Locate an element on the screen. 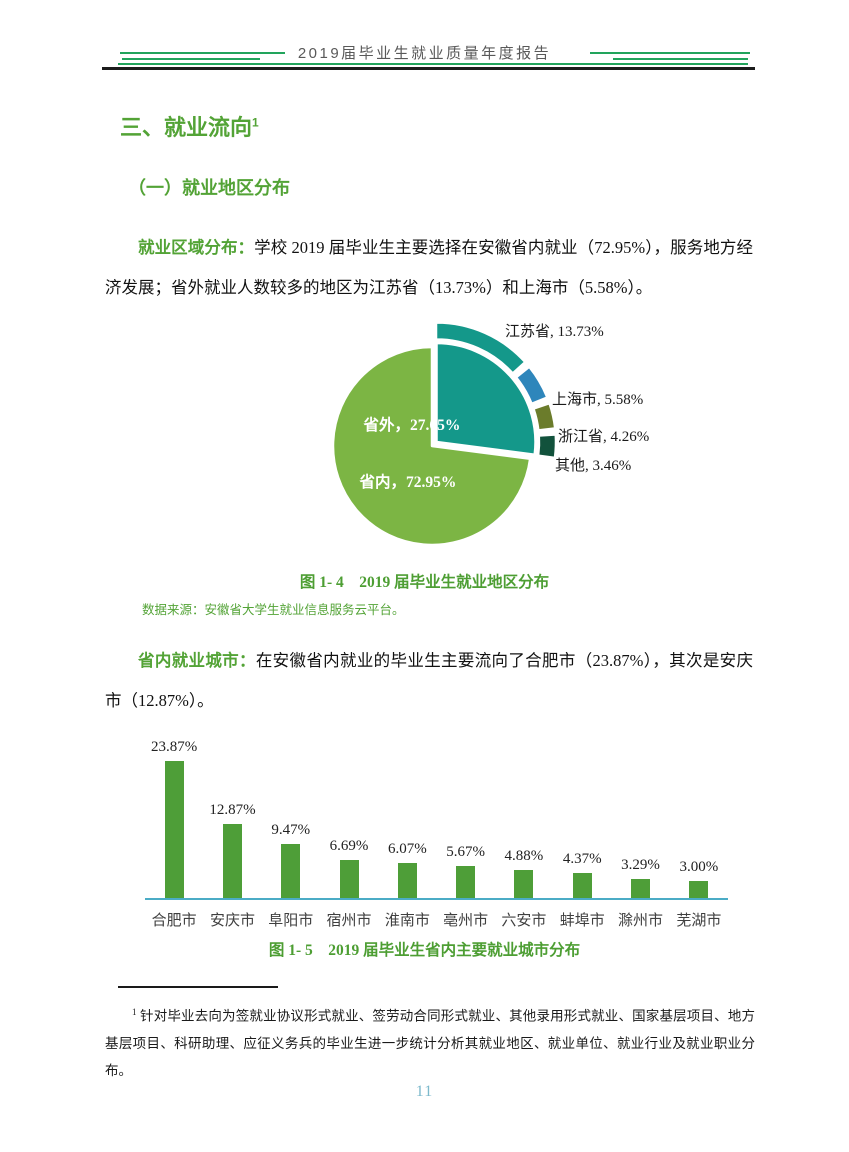  header-rule-dark is located at coordinates (428, 68).